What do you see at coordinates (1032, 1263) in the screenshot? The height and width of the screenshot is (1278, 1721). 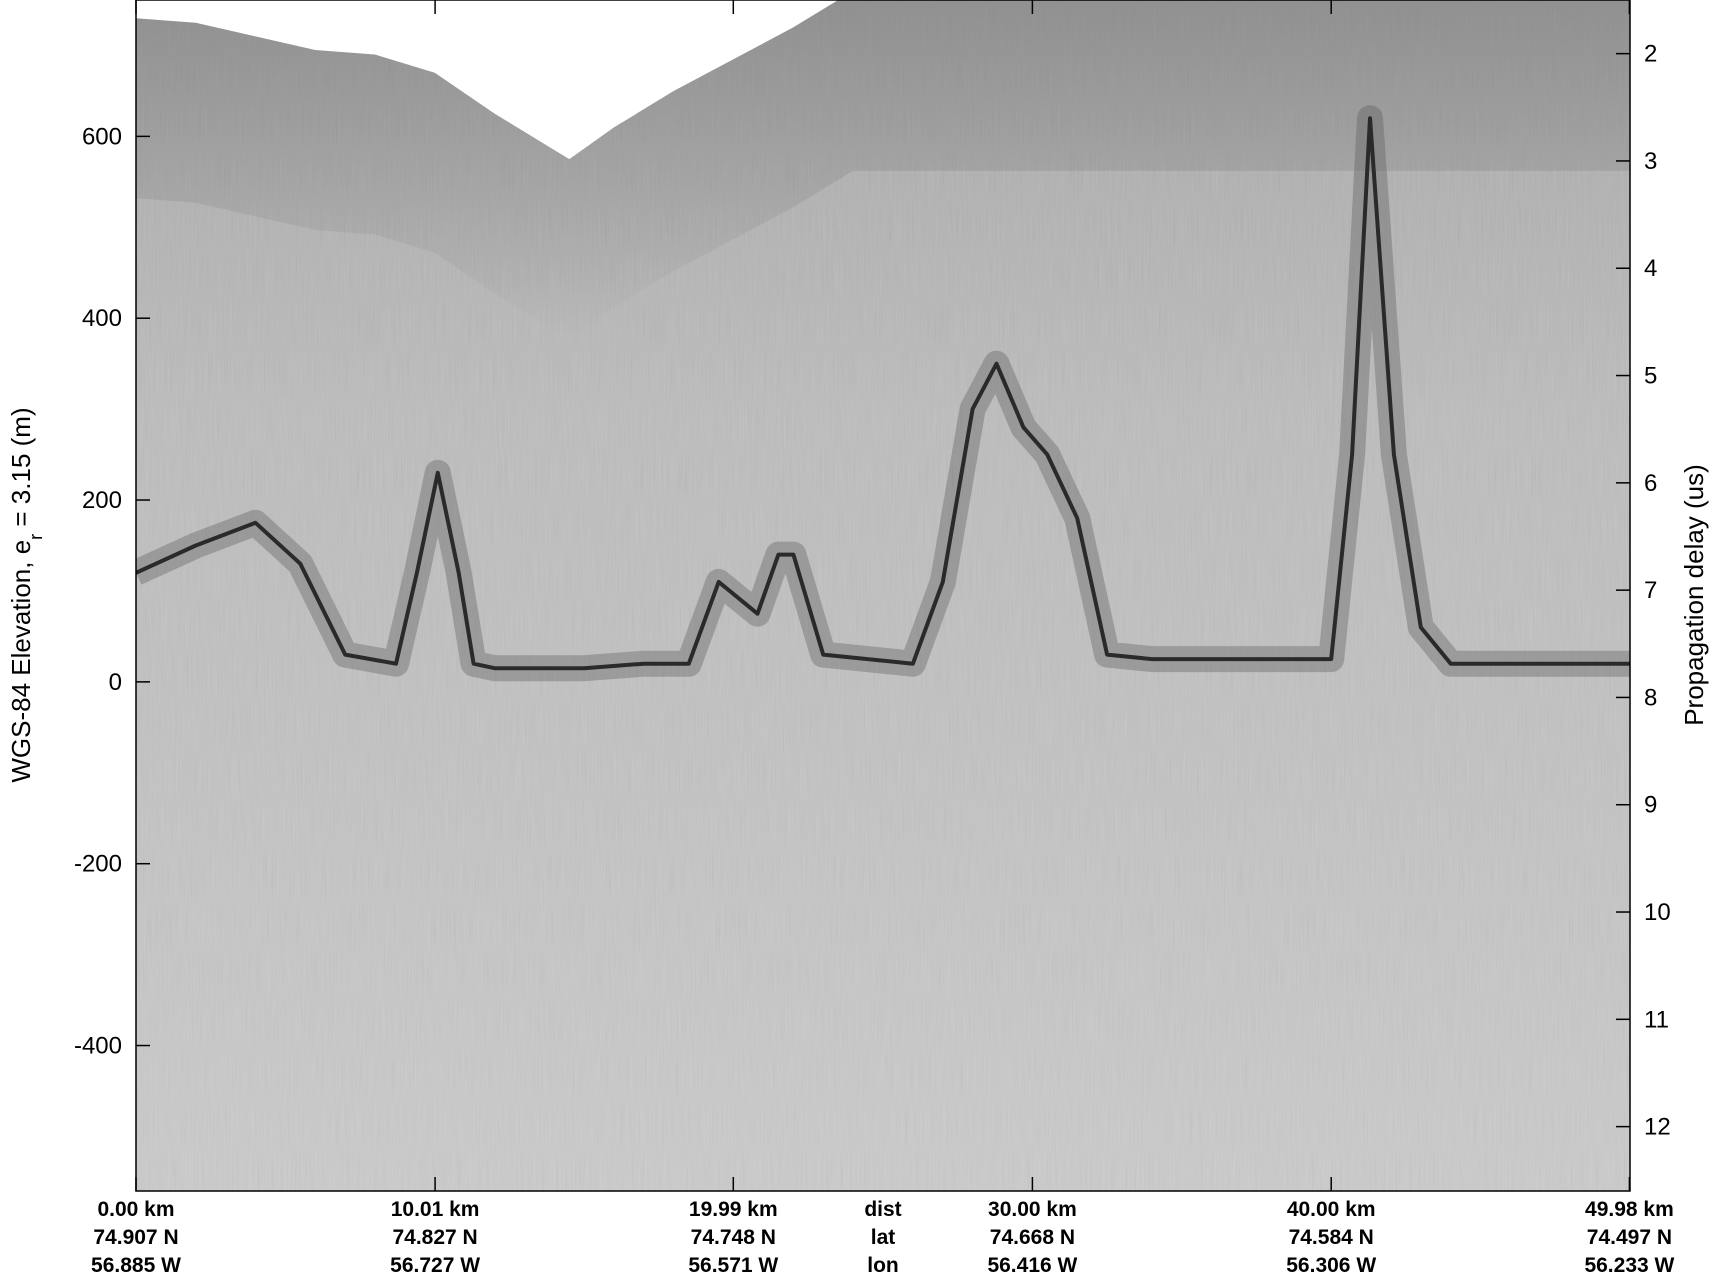 I see `bottom-lon-label: 56.416 W` at bounding box center [1032, 1263].